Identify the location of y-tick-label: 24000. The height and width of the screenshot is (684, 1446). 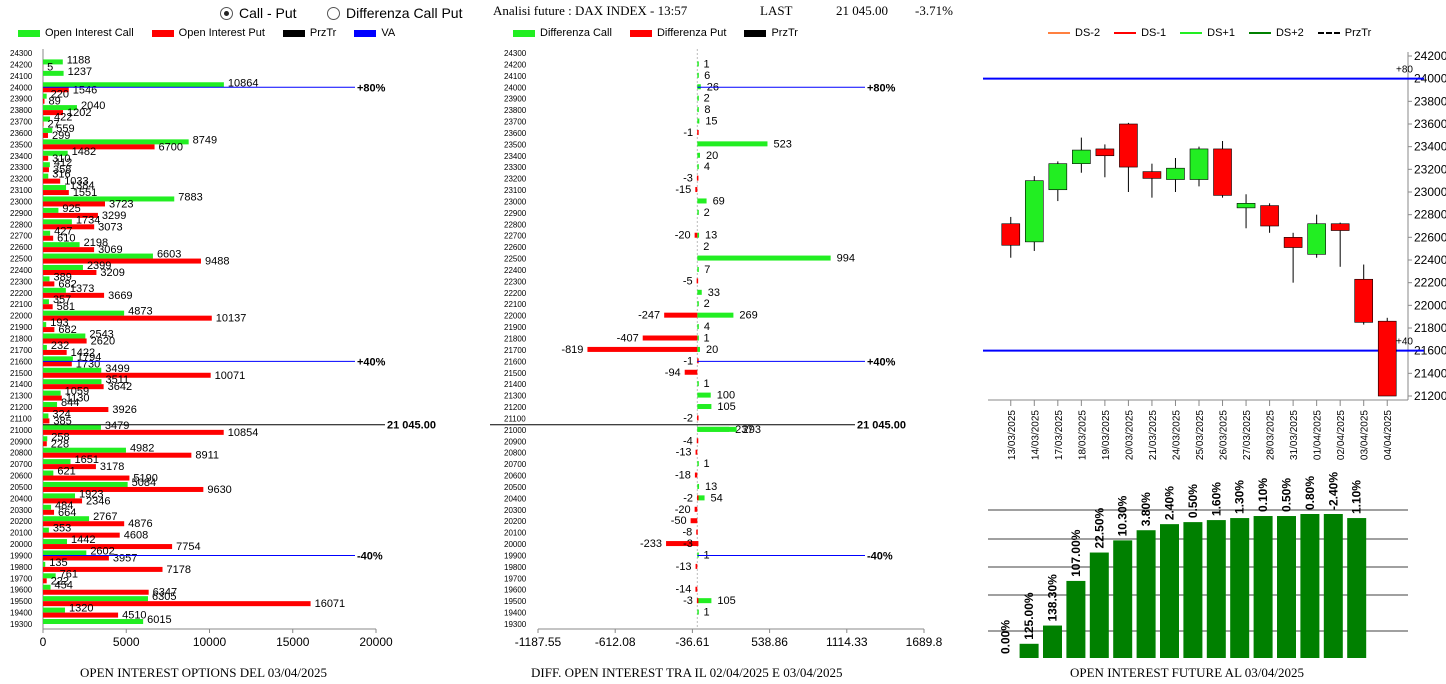
(1430, 79).